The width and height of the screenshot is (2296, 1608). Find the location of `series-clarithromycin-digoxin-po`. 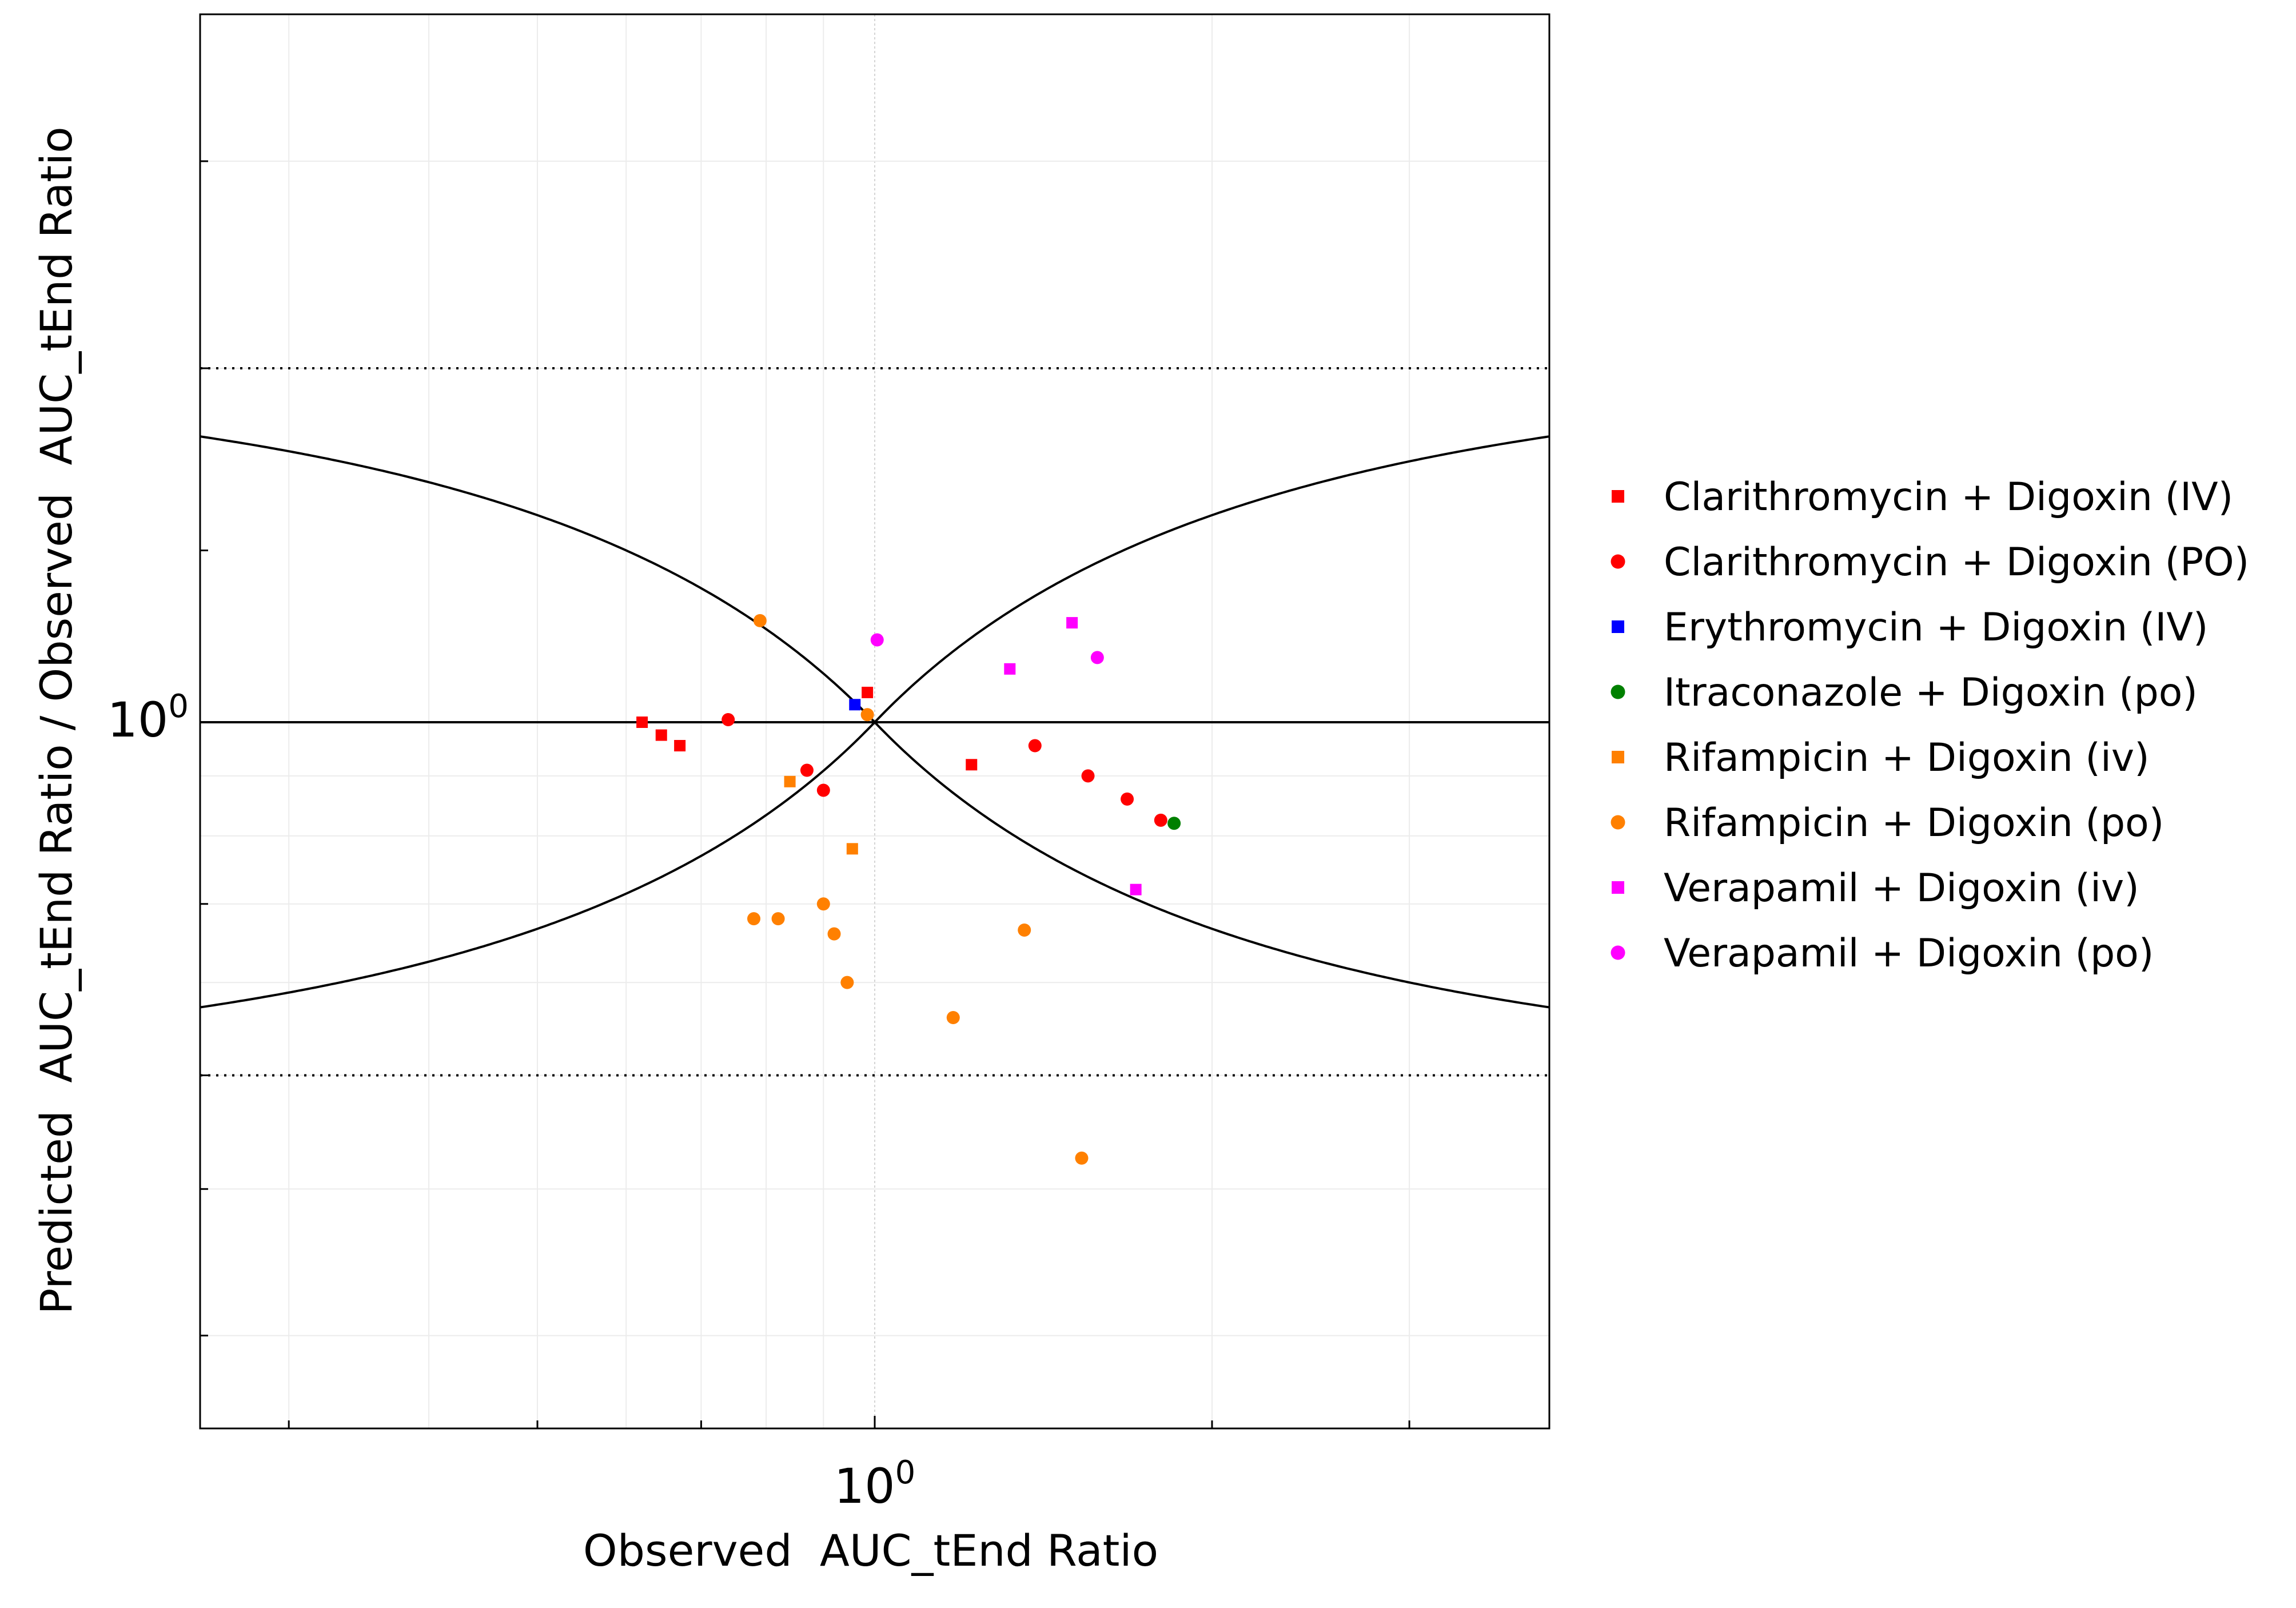

series-clarithromycin-digoxin-po is located at coordinates (945, 770).